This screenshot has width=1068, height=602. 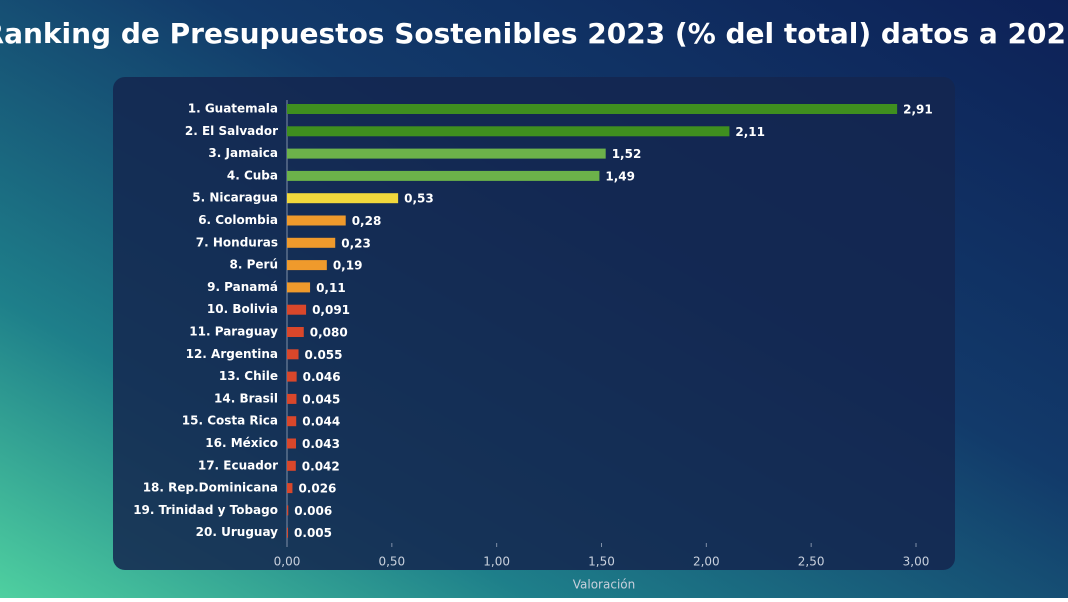 What do you see at coordinates (356, 243) in the screenshot?
I see `value-label: 0,23` at bounding box center [356, 243].